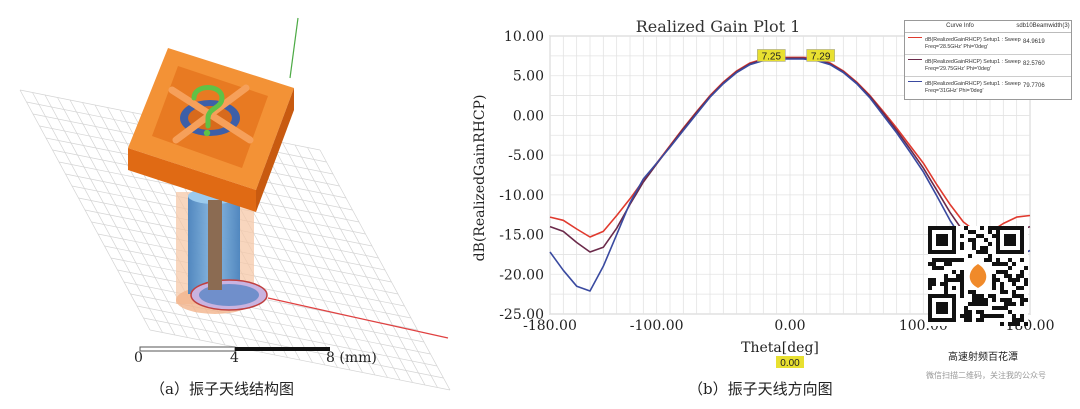 The image size is (1080, 409). What do you see at coordinates (138, 358) in the screenshot?
I see `scale-tick-0: 0` at bounding box center [138, 358].